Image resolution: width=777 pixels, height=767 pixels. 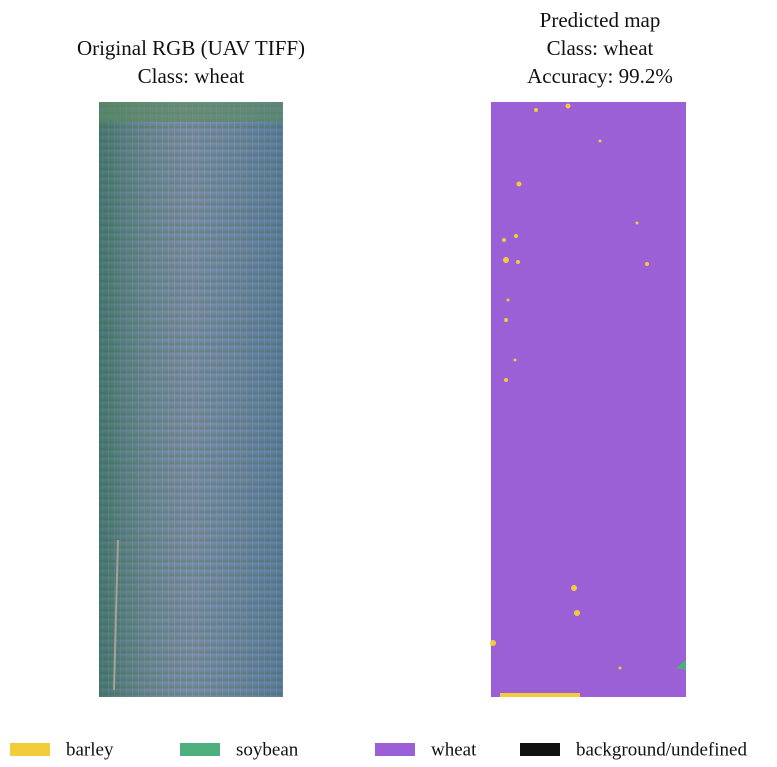 I want to click on legend-label: background/undefined, so click(x=661, y=749).